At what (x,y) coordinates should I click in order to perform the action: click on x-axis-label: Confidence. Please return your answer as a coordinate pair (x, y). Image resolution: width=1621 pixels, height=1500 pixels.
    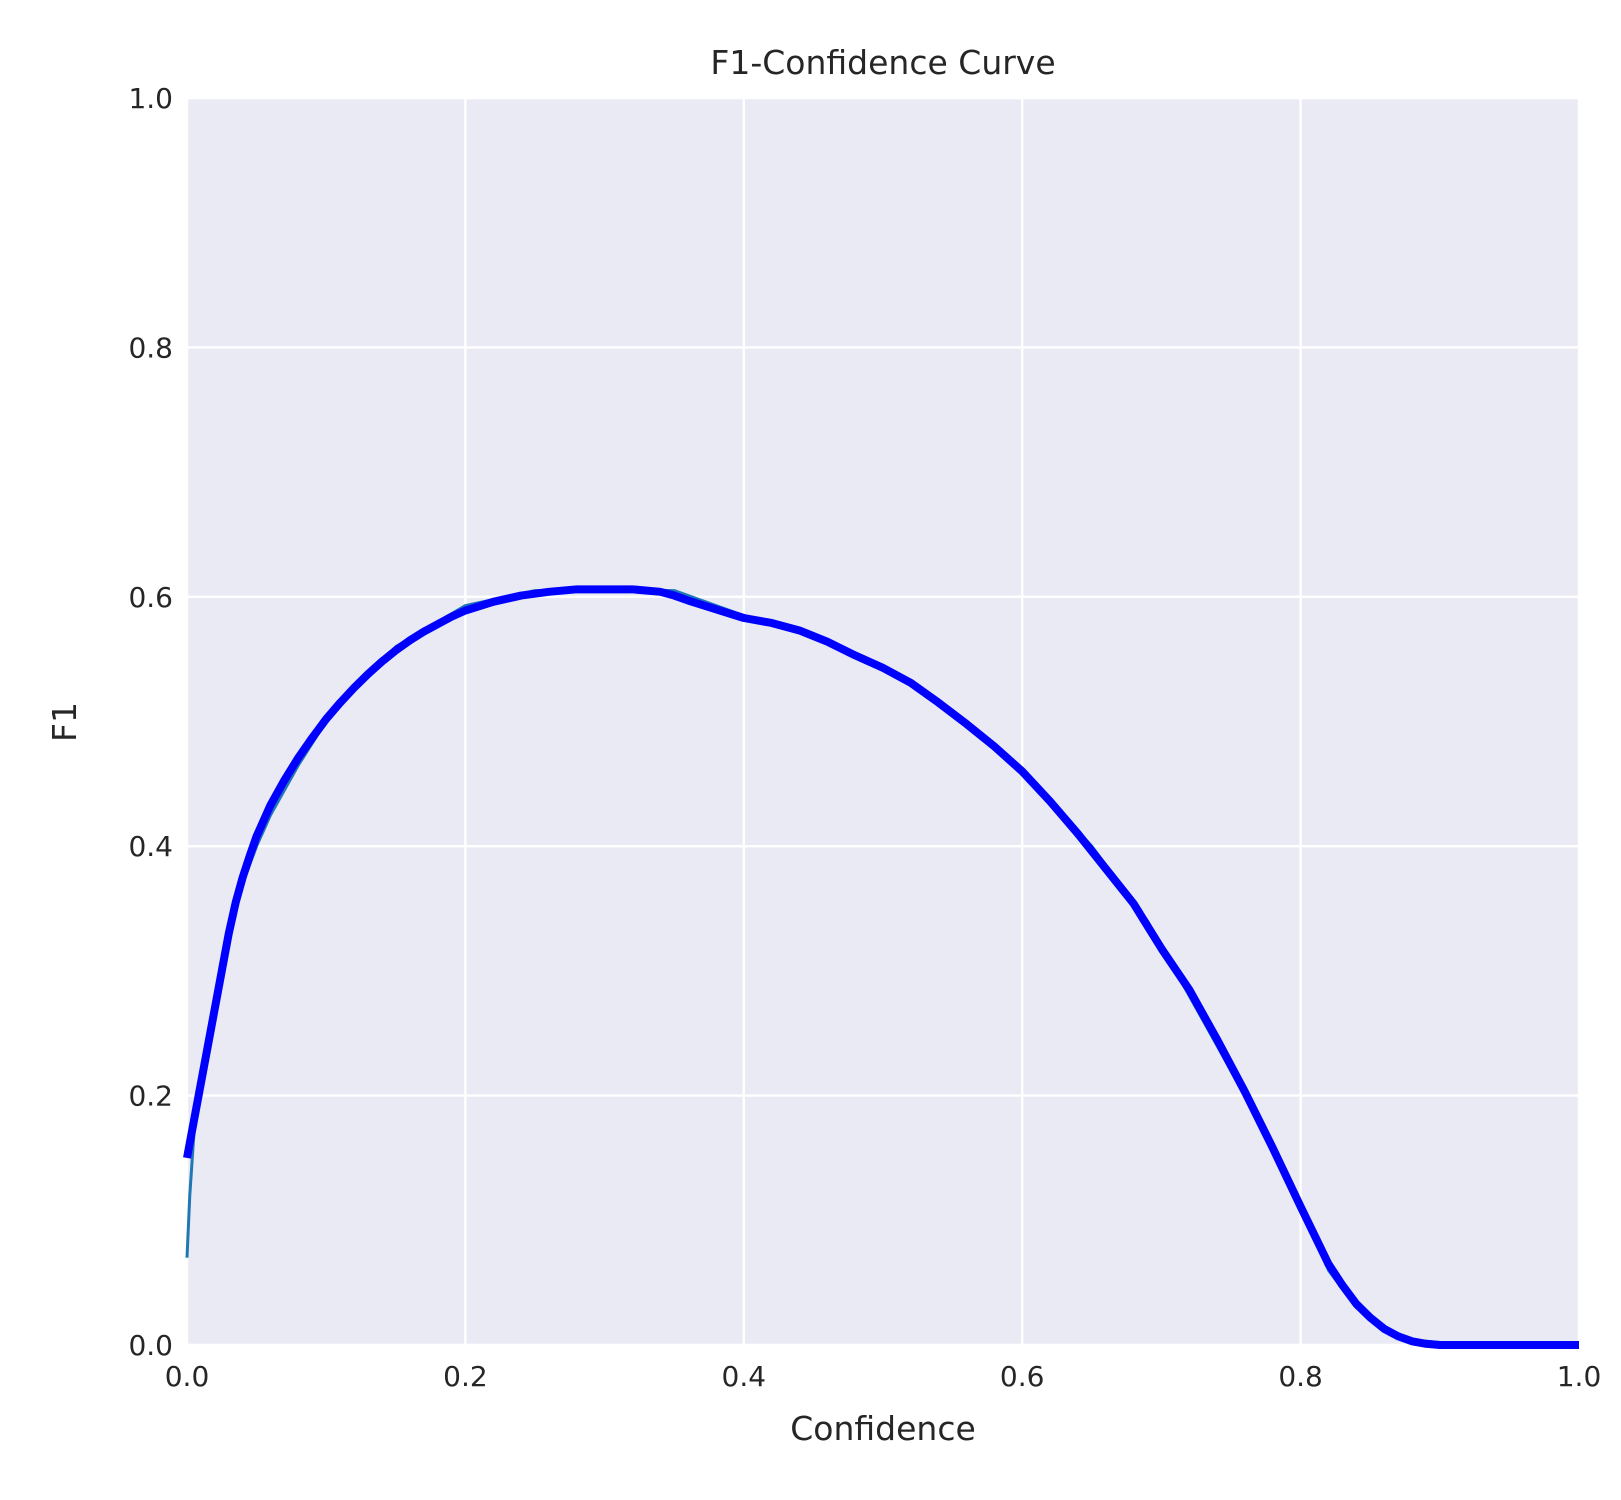
    Looking at the image, I should click on (883, 1428).